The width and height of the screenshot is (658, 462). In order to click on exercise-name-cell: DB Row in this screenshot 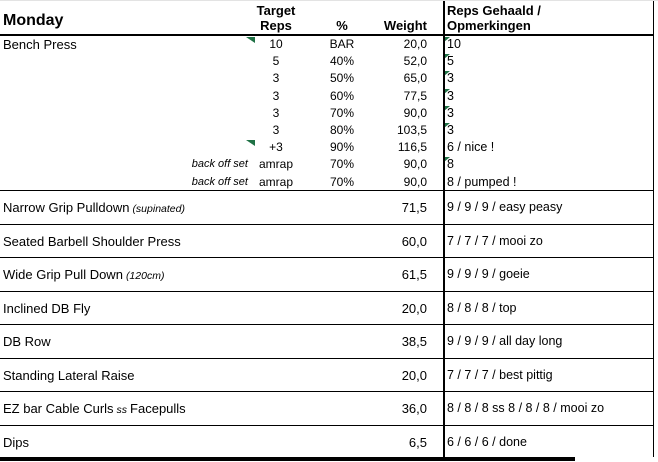, I will do `click(30, 342)`.